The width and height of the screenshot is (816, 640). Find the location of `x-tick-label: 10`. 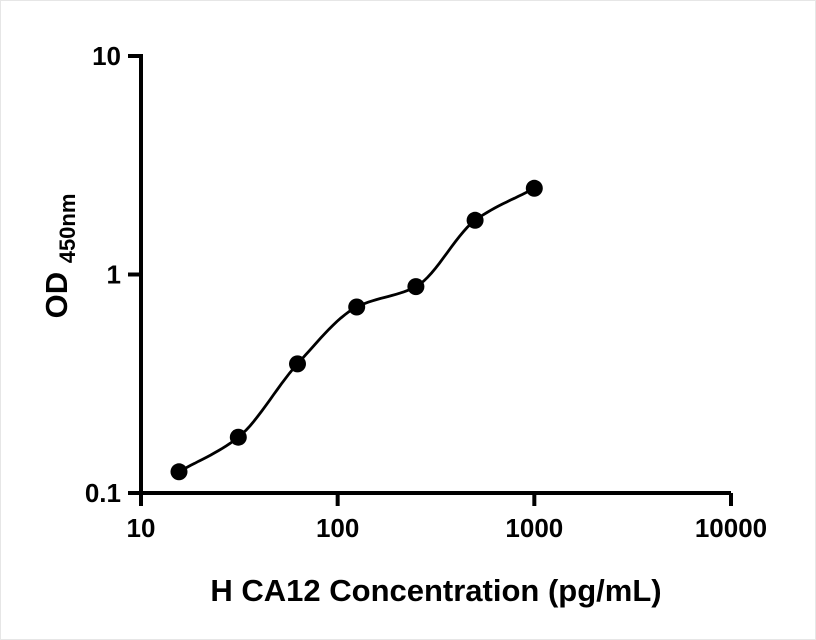

x-tick-label: 10 is located at coordinates (141, 528).